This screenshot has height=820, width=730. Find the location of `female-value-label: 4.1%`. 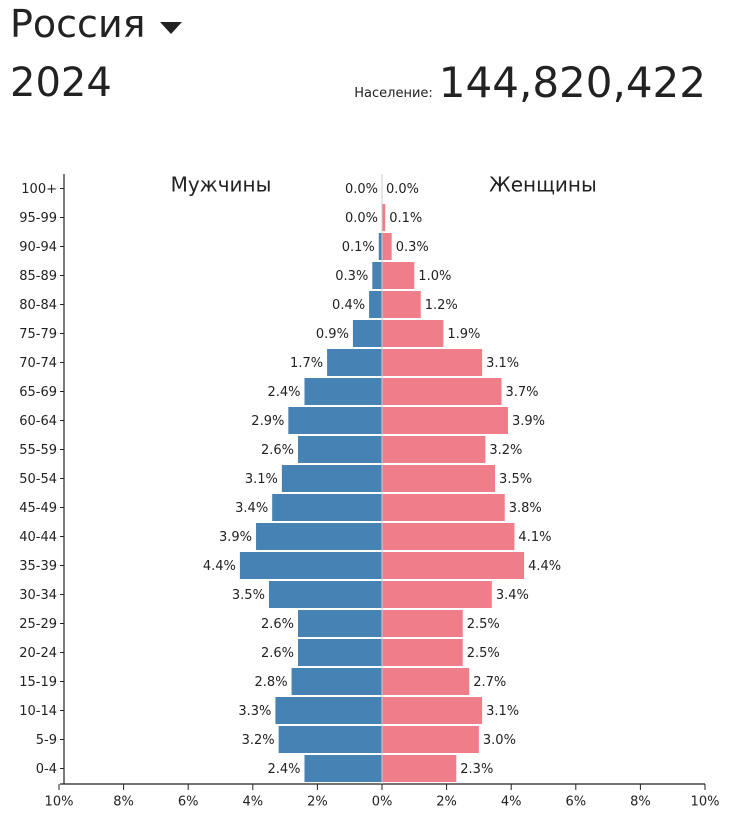

female-value-label: 4.1% is located at coordinates (534, 537).